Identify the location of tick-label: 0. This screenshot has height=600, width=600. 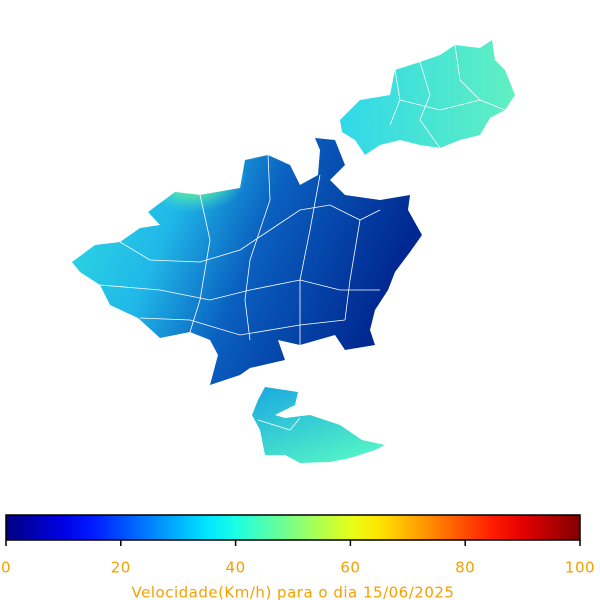
(6, 568).